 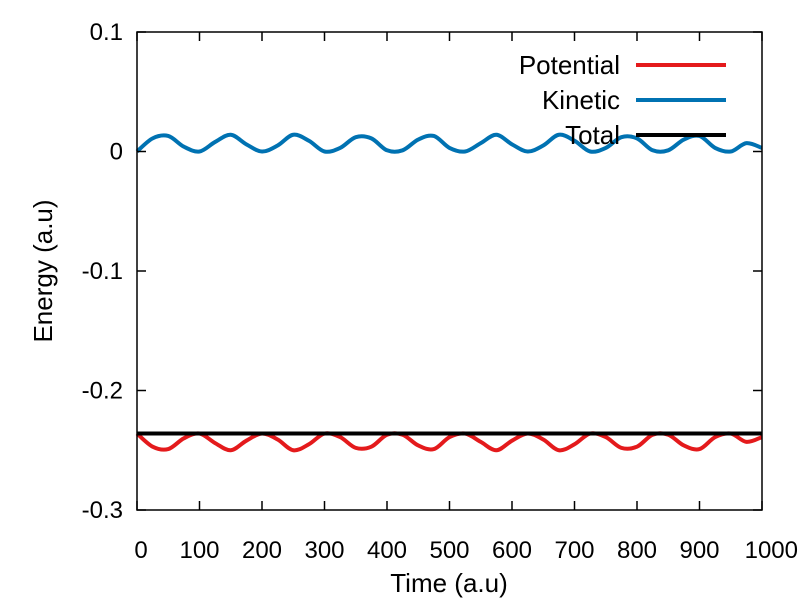 What do you see at coordinates (262, 550) in the screenshot?
I see `x-tick-label: 200` at bounding box center [262, 550].